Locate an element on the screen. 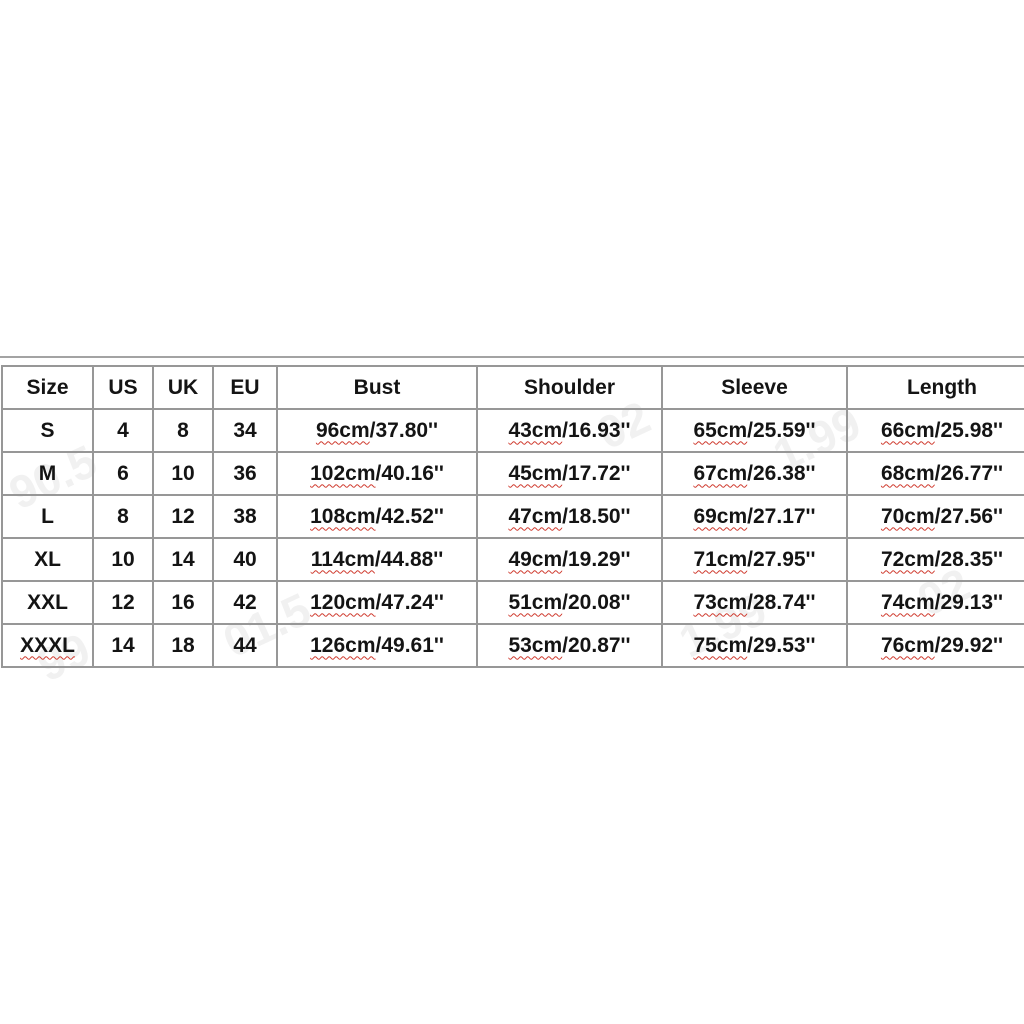 This screenshot has width=1024, height=1024. shoulder-cell: 53cm/20.87'' is located at coordinates (569, 645).